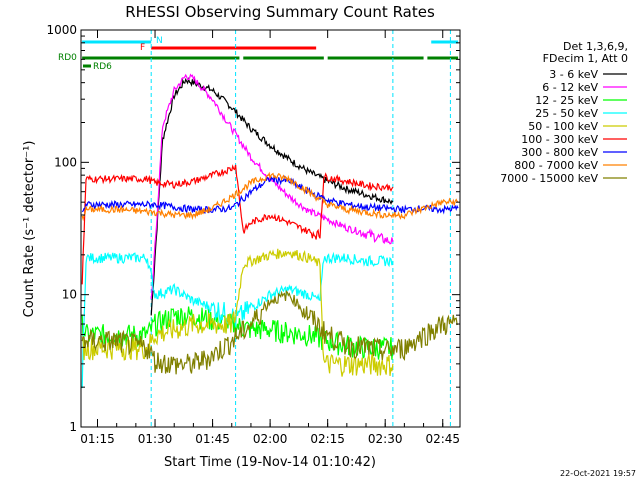  I want to click on y-tick-label-1: 10, so click(69, 295).